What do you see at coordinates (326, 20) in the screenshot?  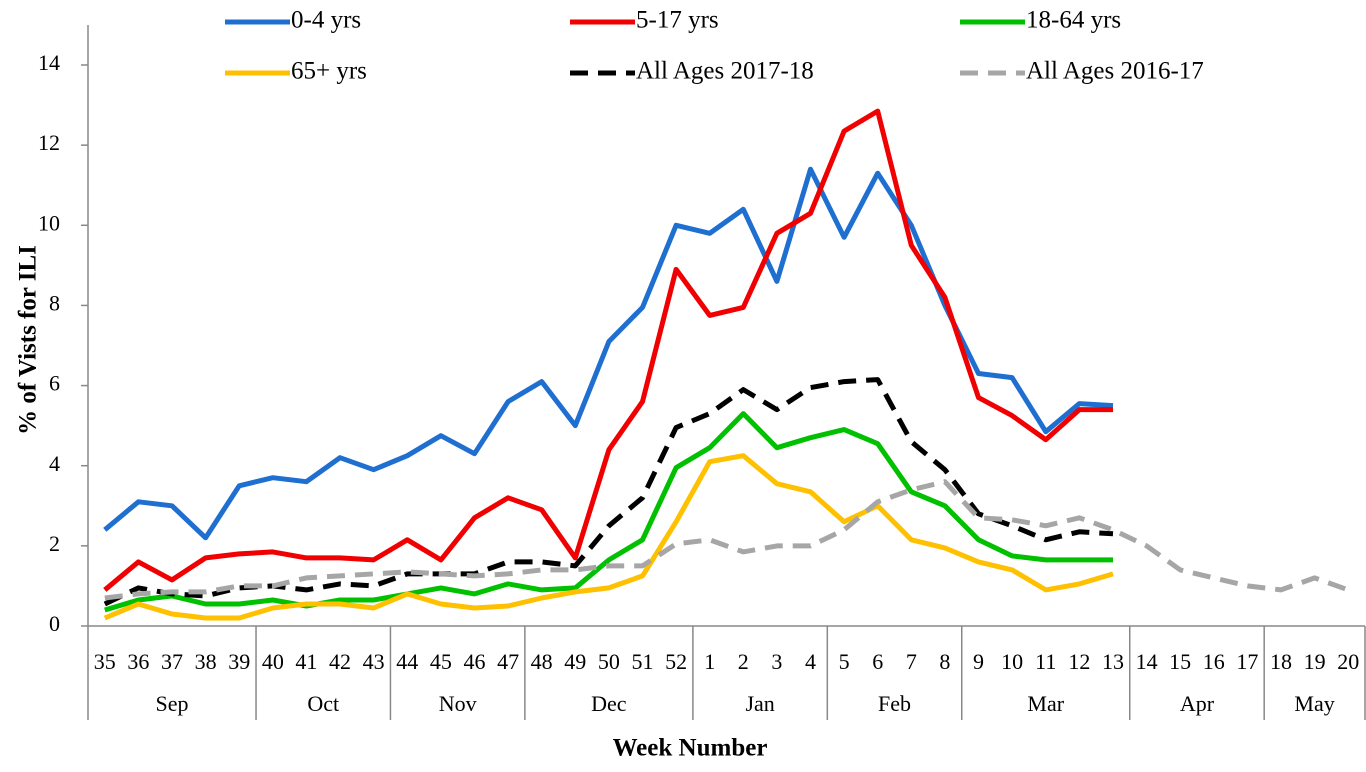 I see `legend-label: 0-4 yrs` at bounding box center [326, 20].